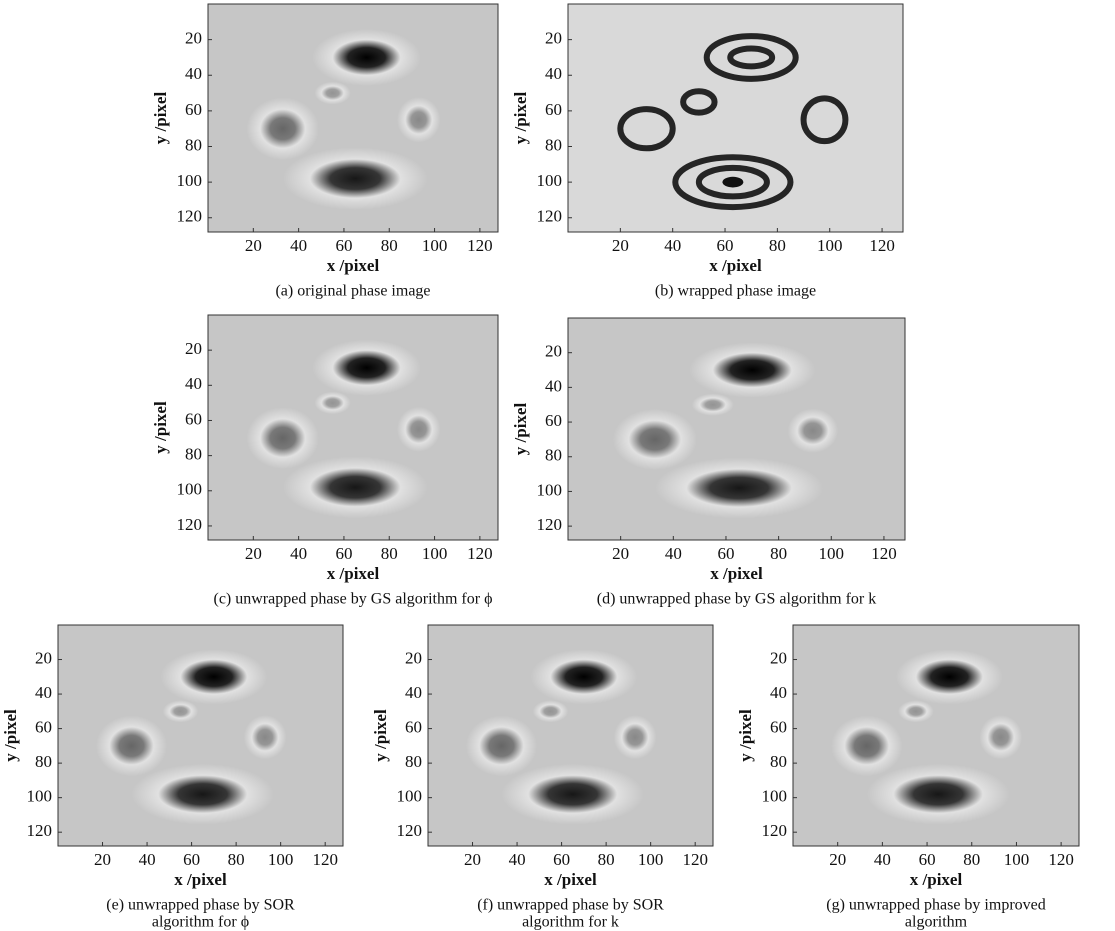 Image resolution: width=1115 pixels, height=931 pixels. Describe the element at coordinates (352, 291) in the screenshot. I see `caption: (a) original phase image` at that location.